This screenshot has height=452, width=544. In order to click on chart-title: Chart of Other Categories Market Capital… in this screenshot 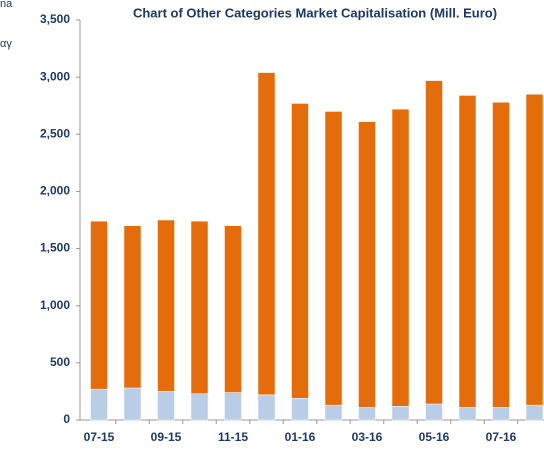, I will do `click(315, 12)`.